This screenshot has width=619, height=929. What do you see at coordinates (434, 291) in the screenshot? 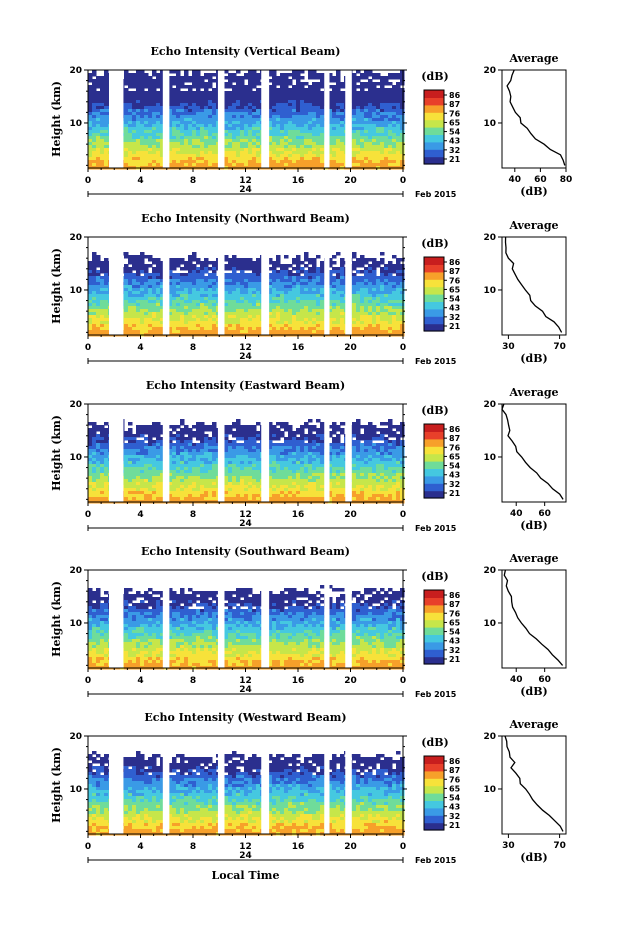
I see `colorbar-segment` at bounding box center [434, 291].